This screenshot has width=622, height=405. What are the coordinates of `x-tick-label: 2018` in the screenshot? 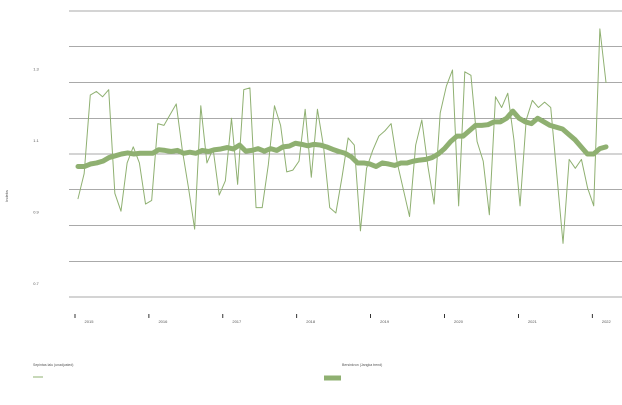 It's located at (311, 321).